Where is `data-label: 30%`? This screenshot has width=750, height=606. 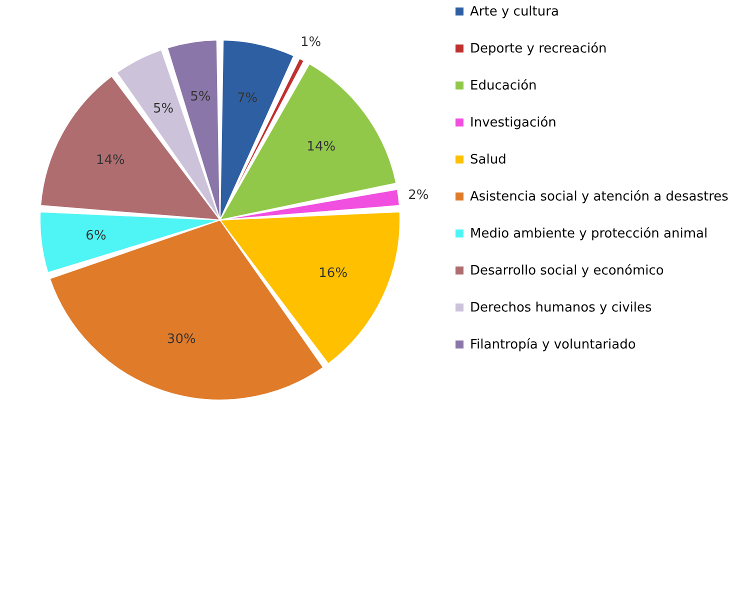 data-label: 30% is located at coordinates (181, 339).